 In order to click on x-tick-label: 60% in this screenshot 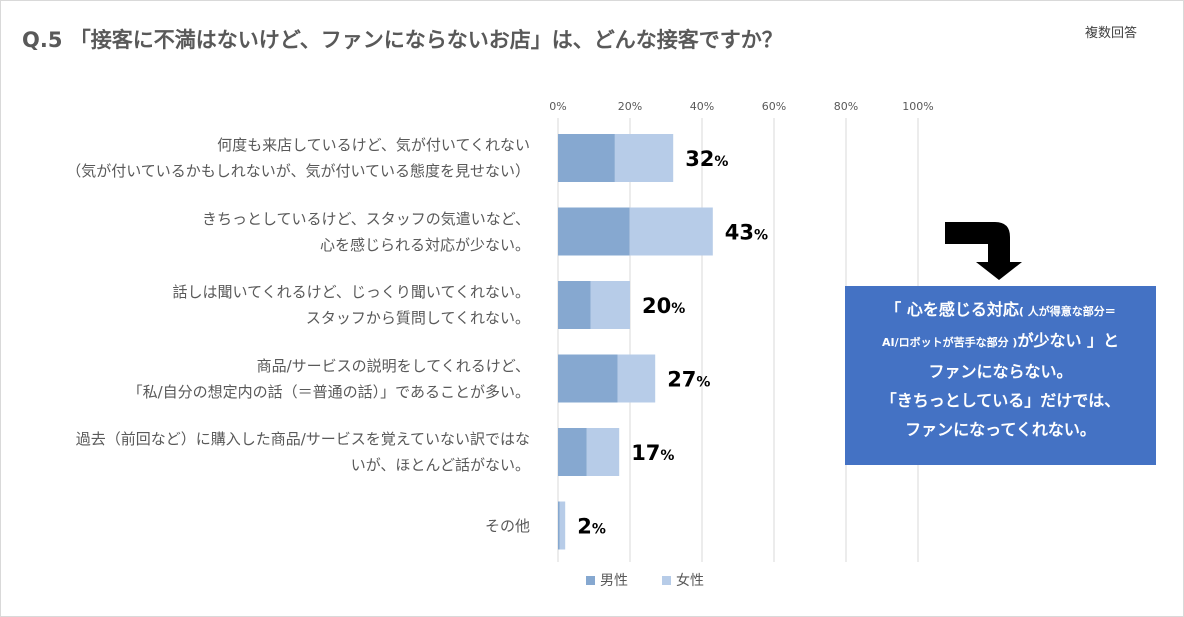, I will do `click(774, 106)`.